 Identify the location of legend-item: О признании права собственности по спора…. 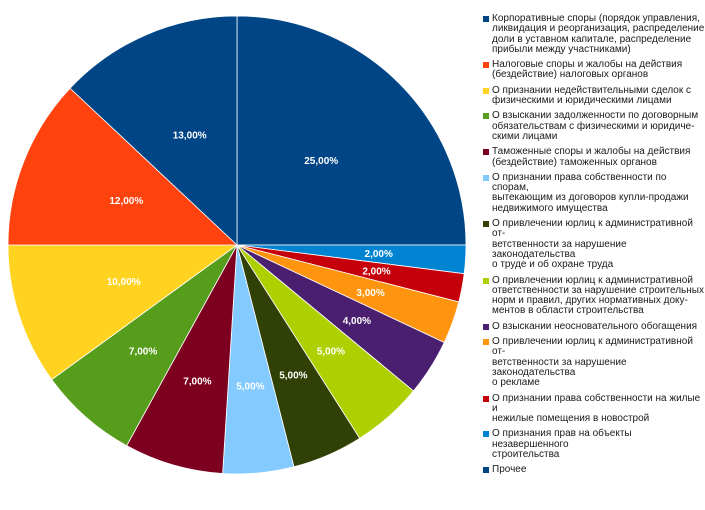
(594, 192).